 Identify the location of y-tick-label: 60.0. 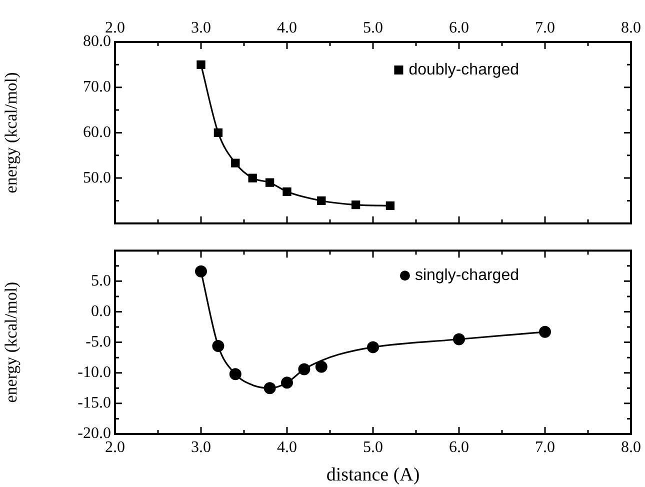
(97, 132).